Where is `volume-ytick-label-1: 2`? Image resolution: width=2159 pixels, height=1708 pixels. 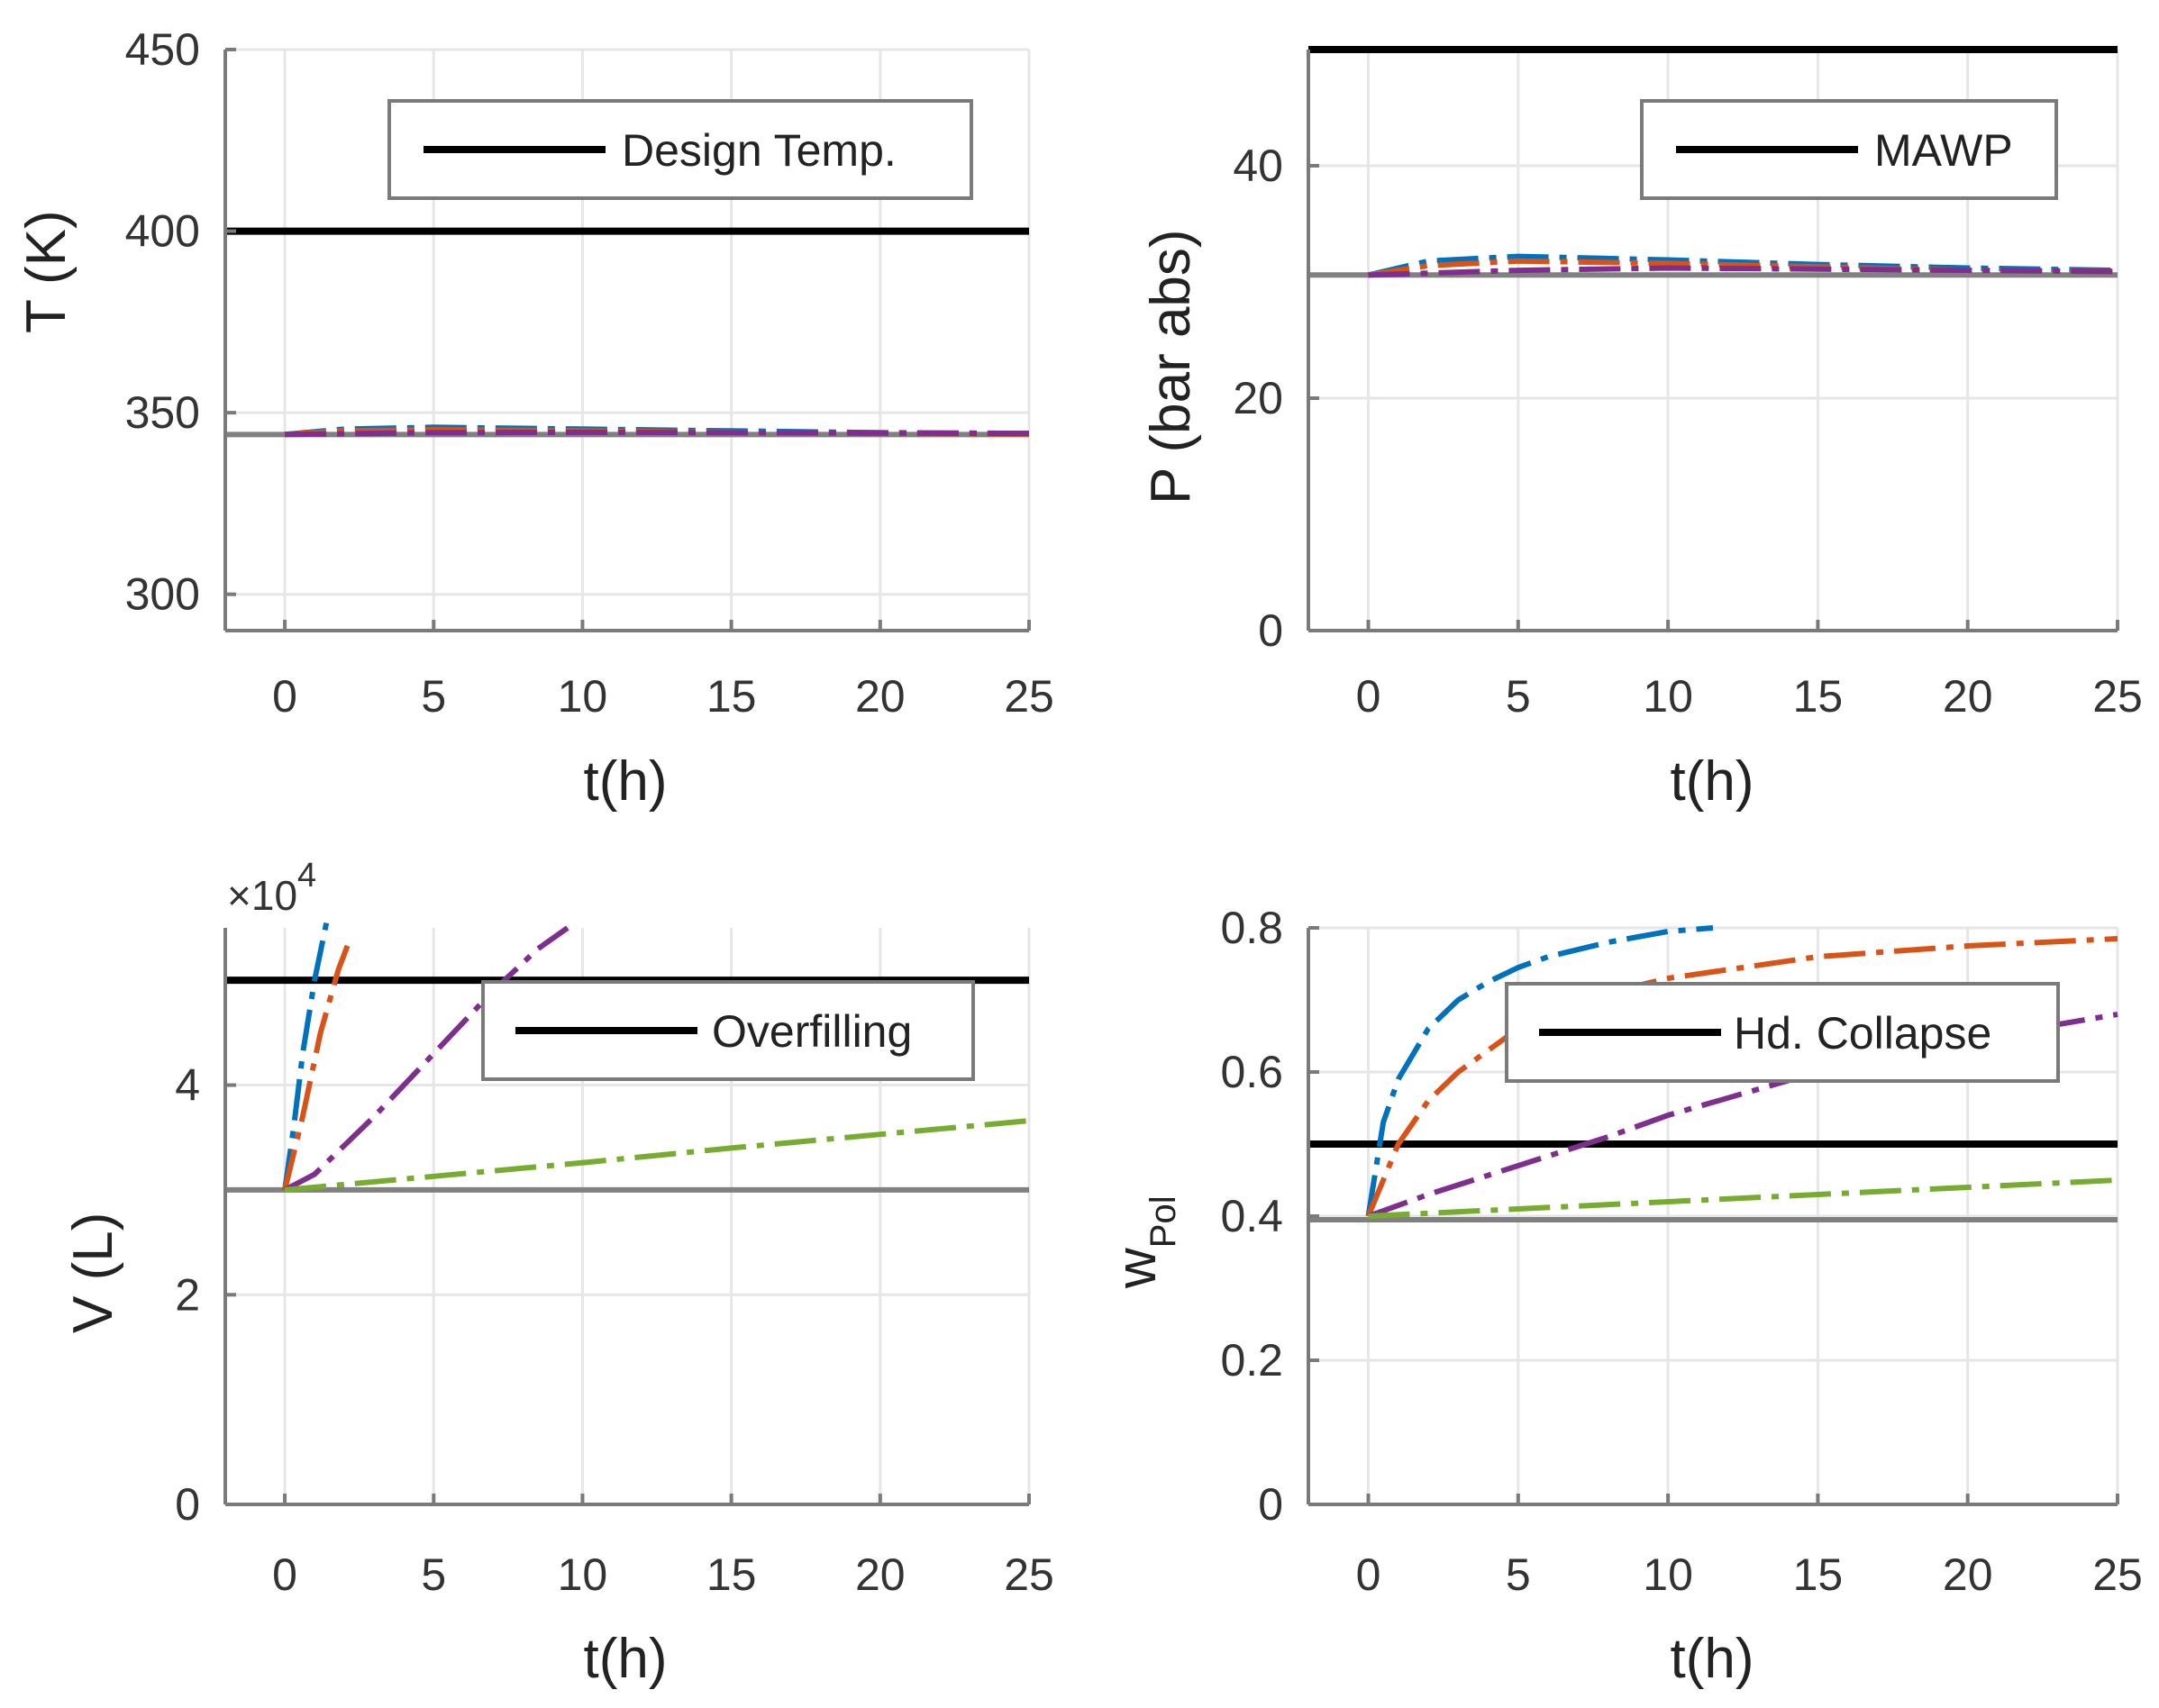 volume-ytick-label-1: 2 is located at coordinates (187, 1294).